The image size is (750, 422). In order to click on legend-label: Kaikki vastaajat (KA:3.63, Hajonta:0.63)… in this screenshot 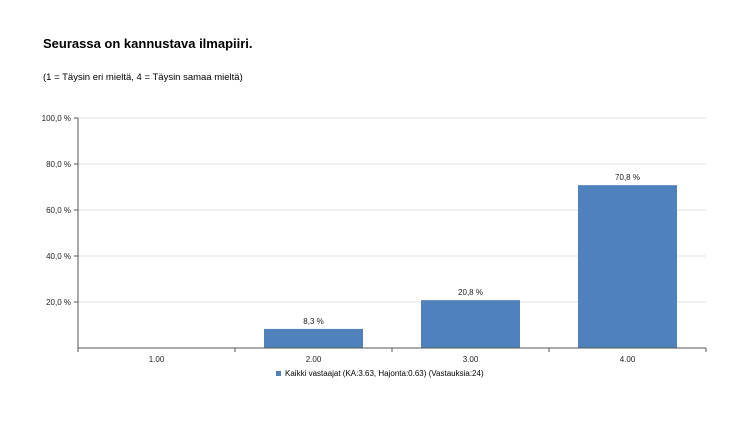, I will do `click(384, 373)`.